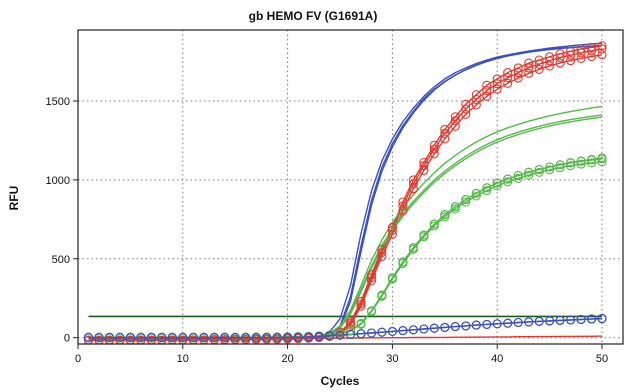 This screenshot has width=627, height=392. Describe the element at coordinates (183, 359) in the screenshot. I see `x-tick-label: 10` at that location.